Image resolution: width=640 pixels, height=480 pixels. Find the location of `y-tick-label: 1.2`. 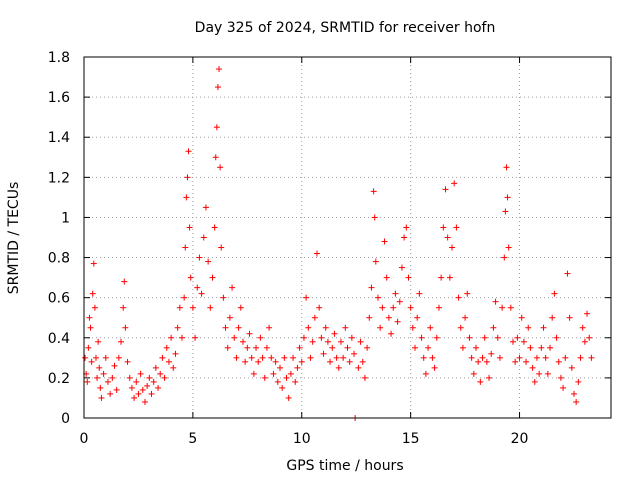

y-tick-label: 1.2 is located at coordinates (59, 178).